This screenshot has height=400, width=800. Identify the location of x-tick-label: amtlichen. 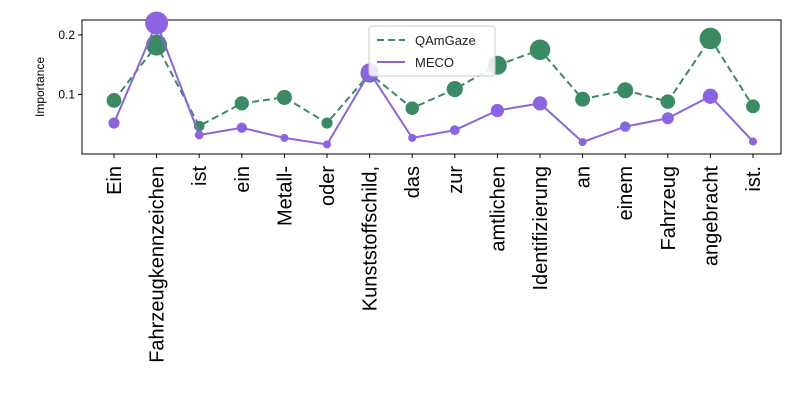
(498, 209).